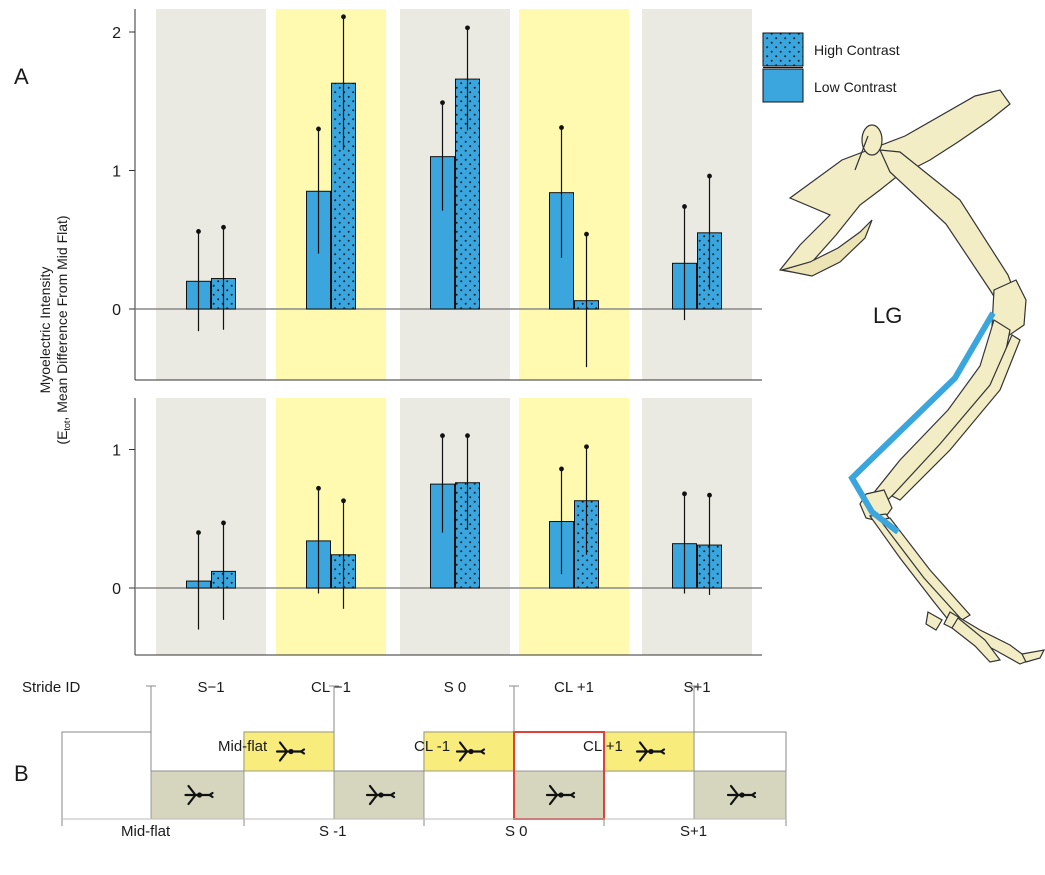 This screenshot has width=1045, height=875. I want to click on lg-muscle-line, so click(922, 423).